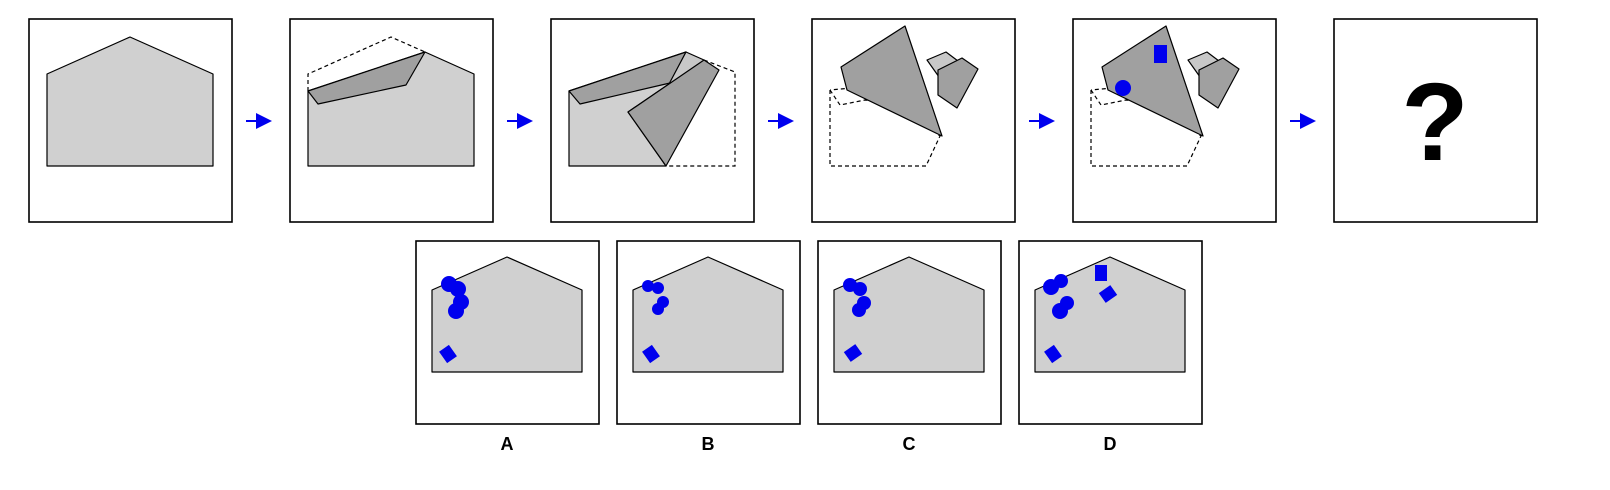 This screenshot has height=490, width=1610. I want to click on option-label: B, so click(708, 444).